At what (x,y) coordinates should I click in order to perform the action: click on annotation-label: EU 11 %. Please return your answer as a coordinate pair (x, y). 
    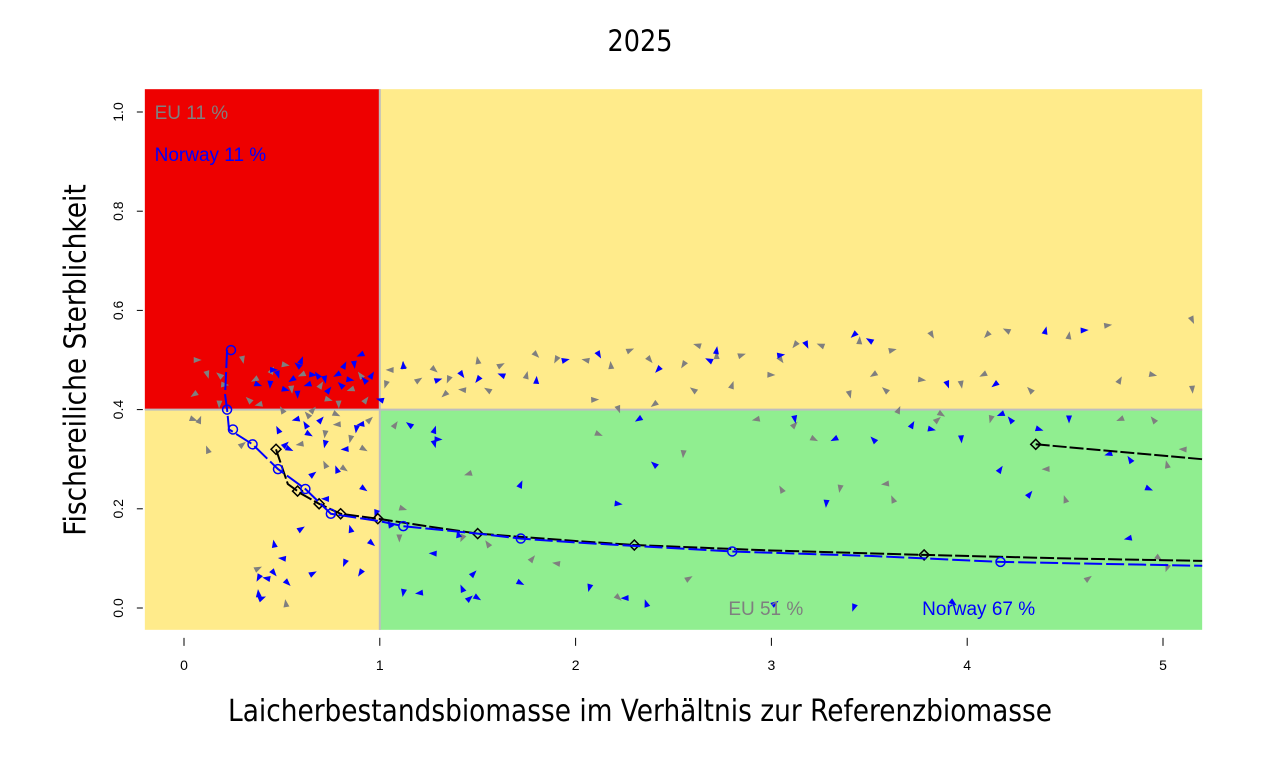
    Looking at the image, I should click on (192, 113).